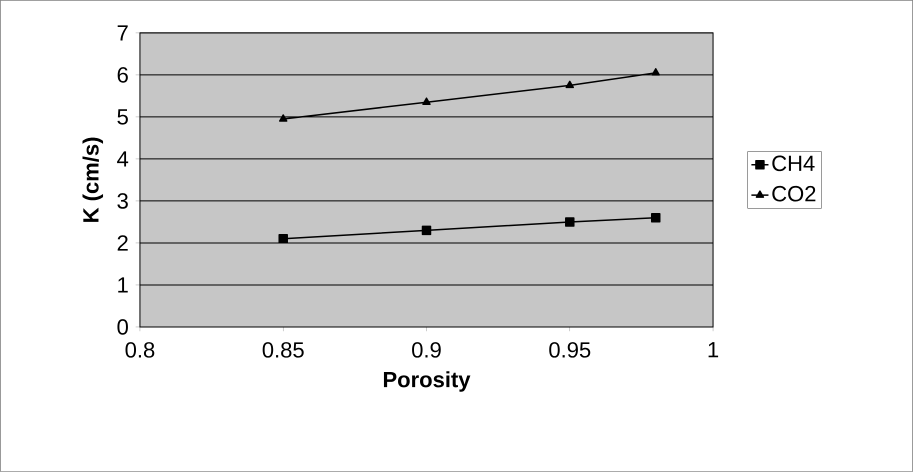 The height and width of the screenshot is (472, 913). What do you see at coordinates (93, 180) in the screenshot?
I see `y-axis-title: K (cm/s)` at bounding box center [93, 180].